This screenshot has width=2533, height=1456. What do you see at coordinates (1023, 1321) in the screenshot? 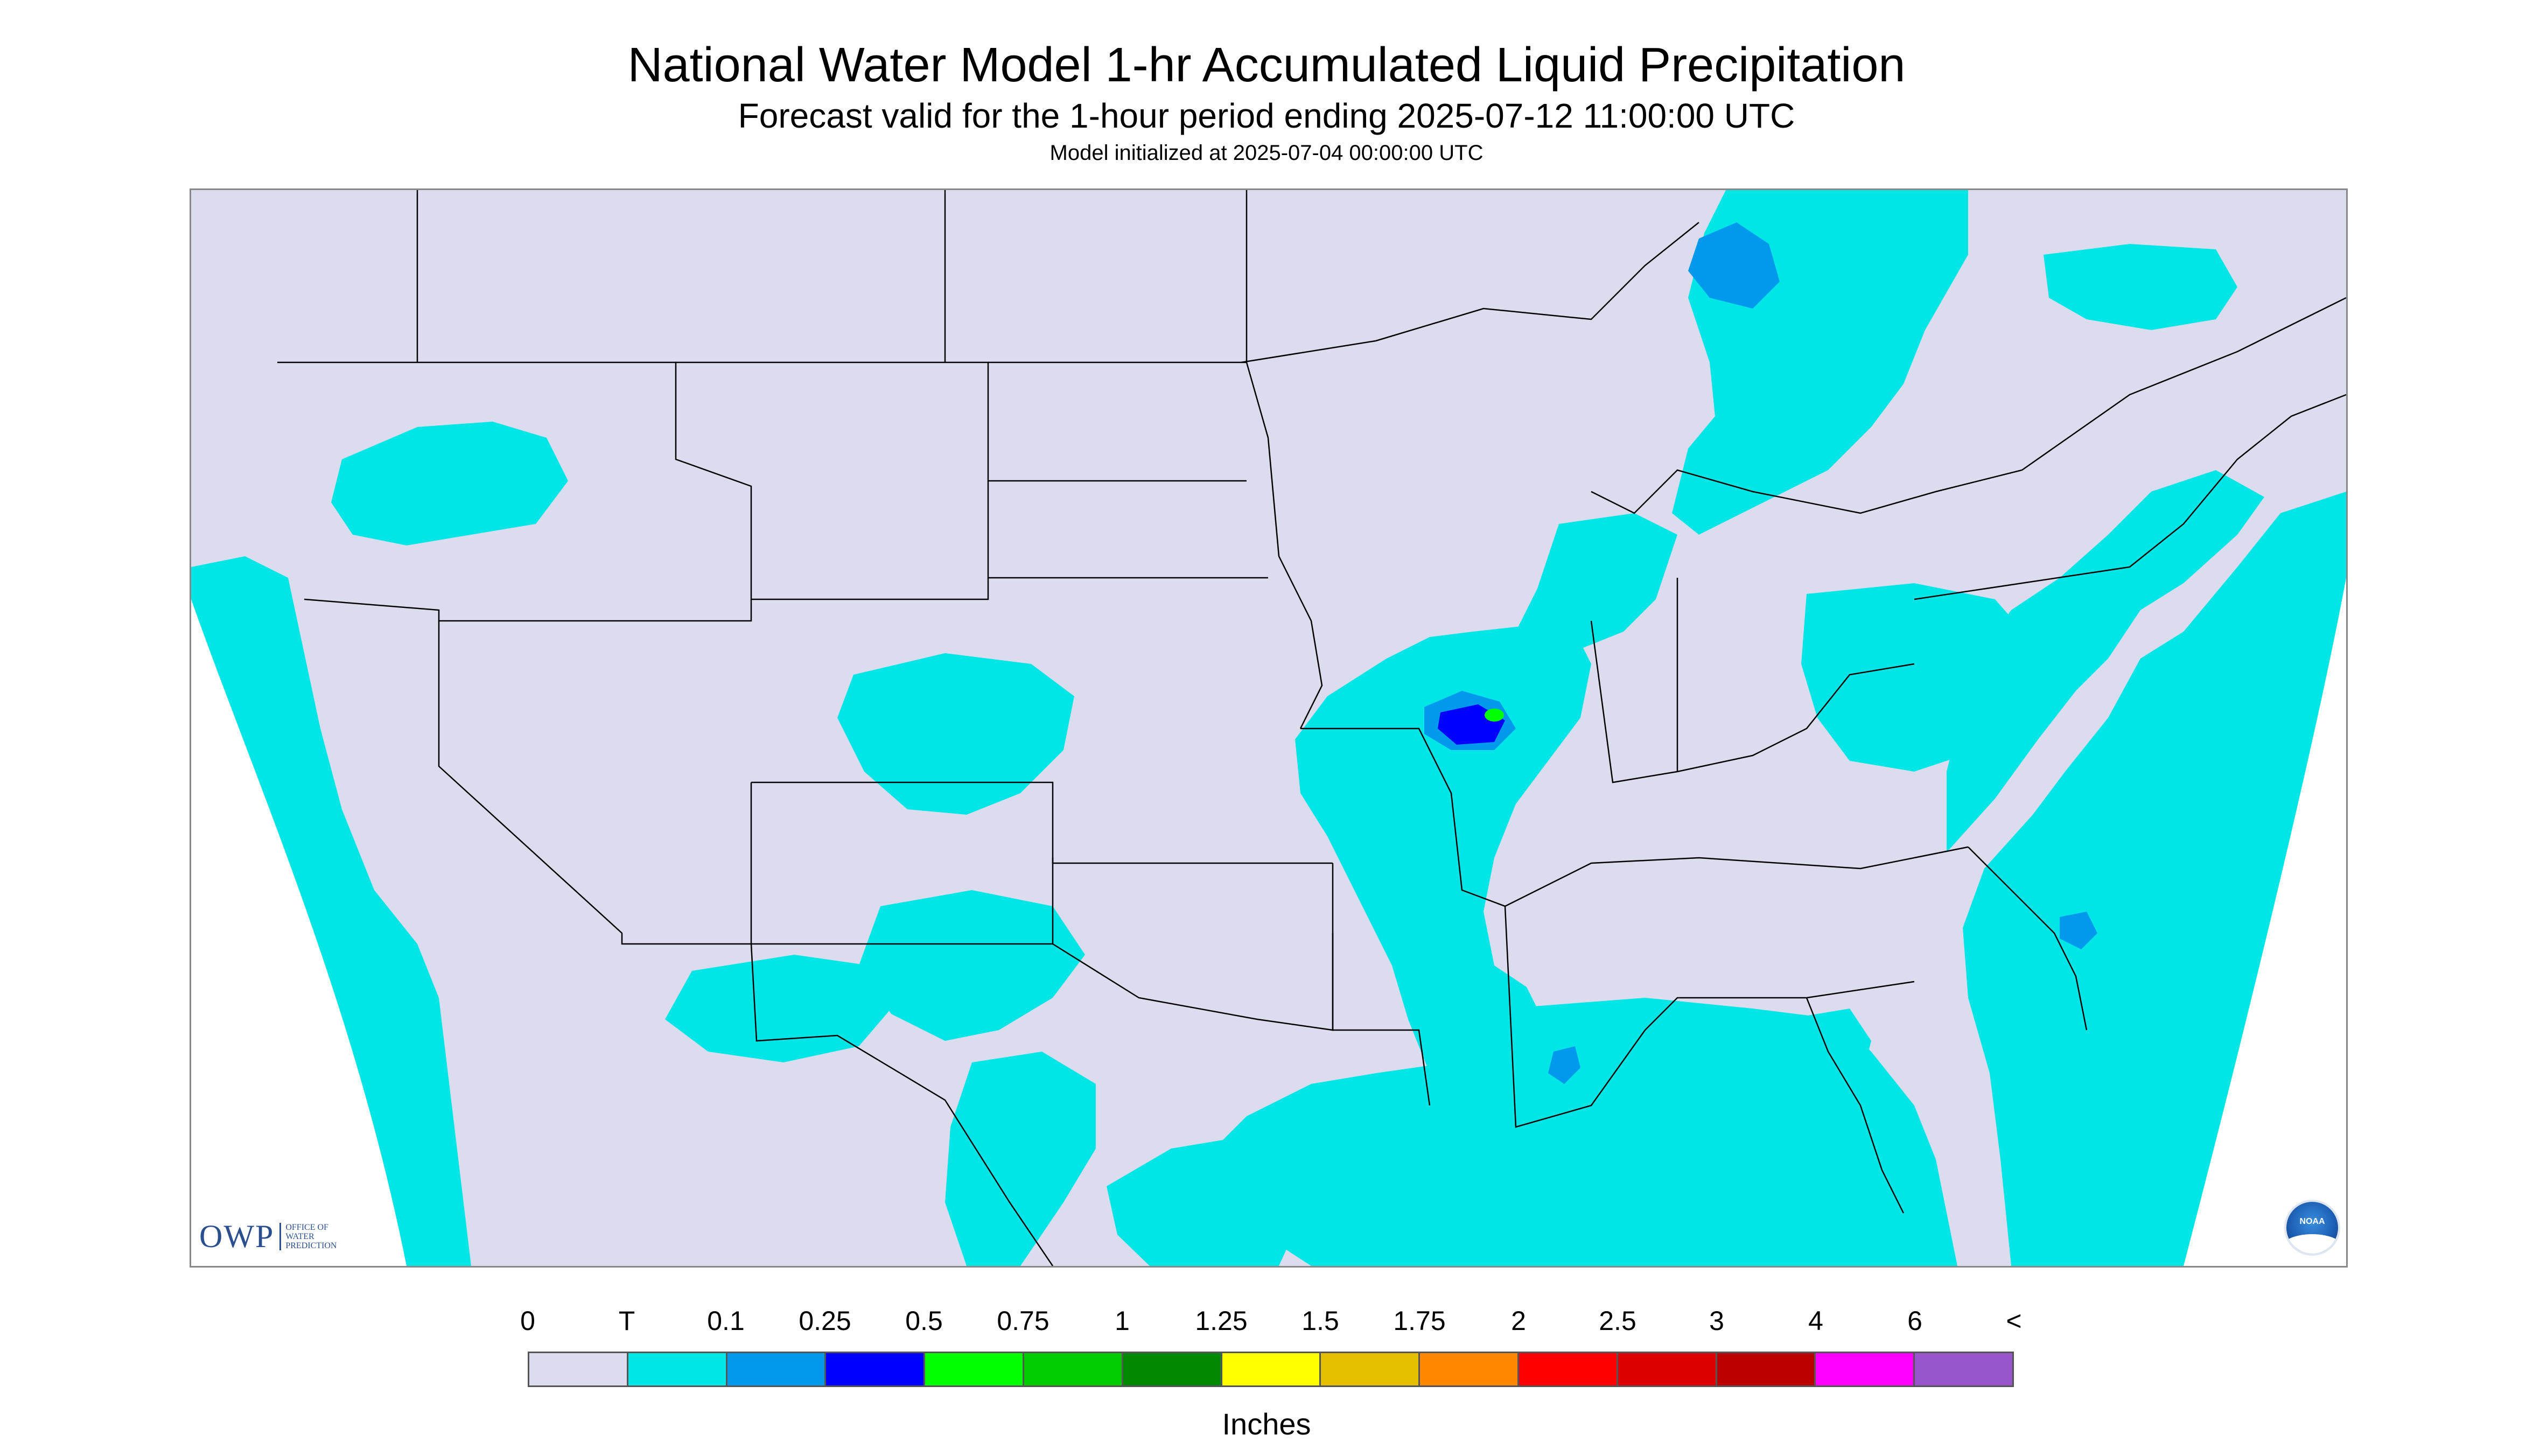
I see `legend-label: 0.75` at bounding box center [1023, 1321].